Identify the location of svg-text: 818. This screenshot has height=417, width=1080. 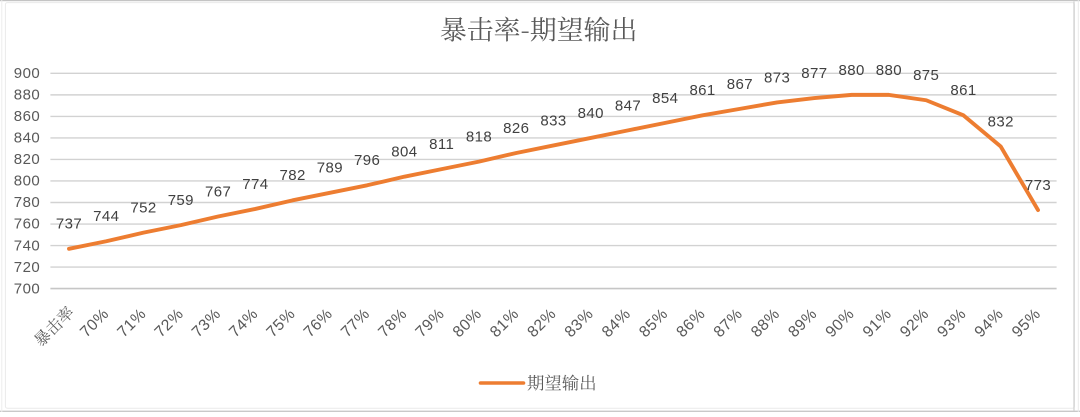
(479, 137).